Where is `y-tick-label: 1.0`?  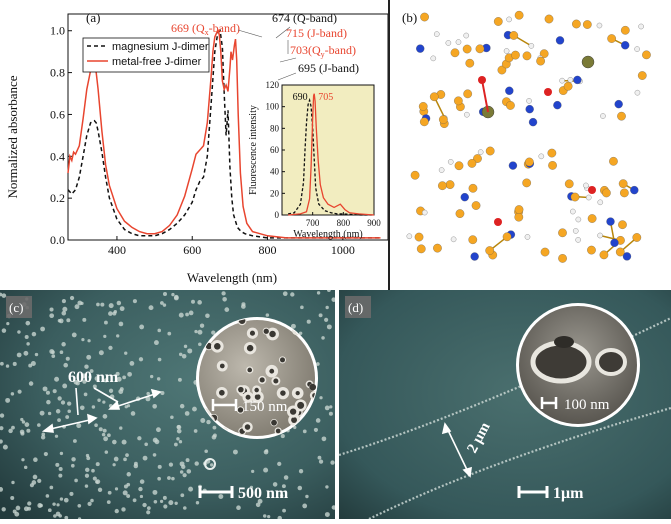 y-tick-label: 1.0 is located at coordinates (57, 31).